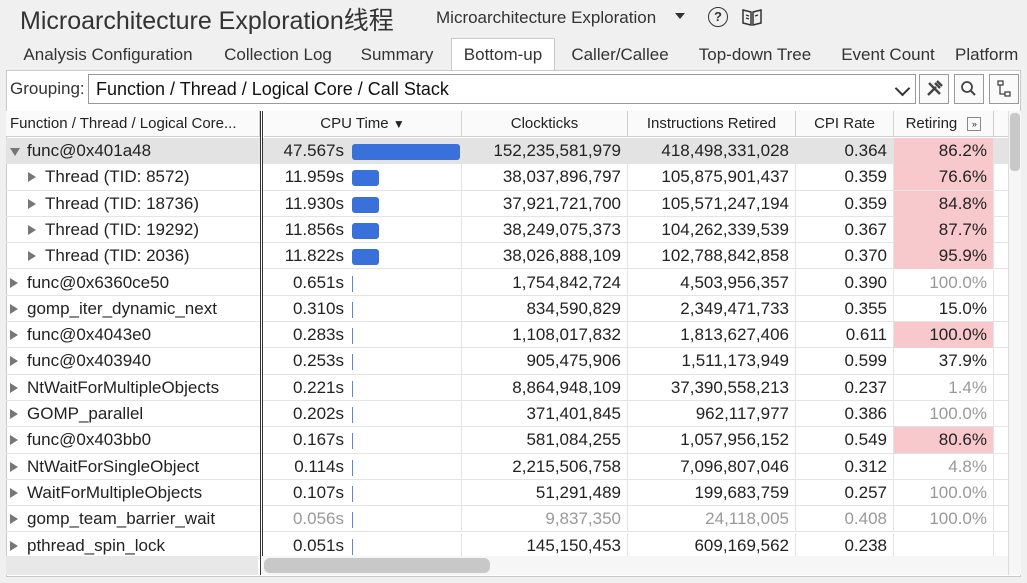 This screenshot has height=583, width=1027. I want to click on tab-bottom-up: Bottom-up, so click(503, 54).